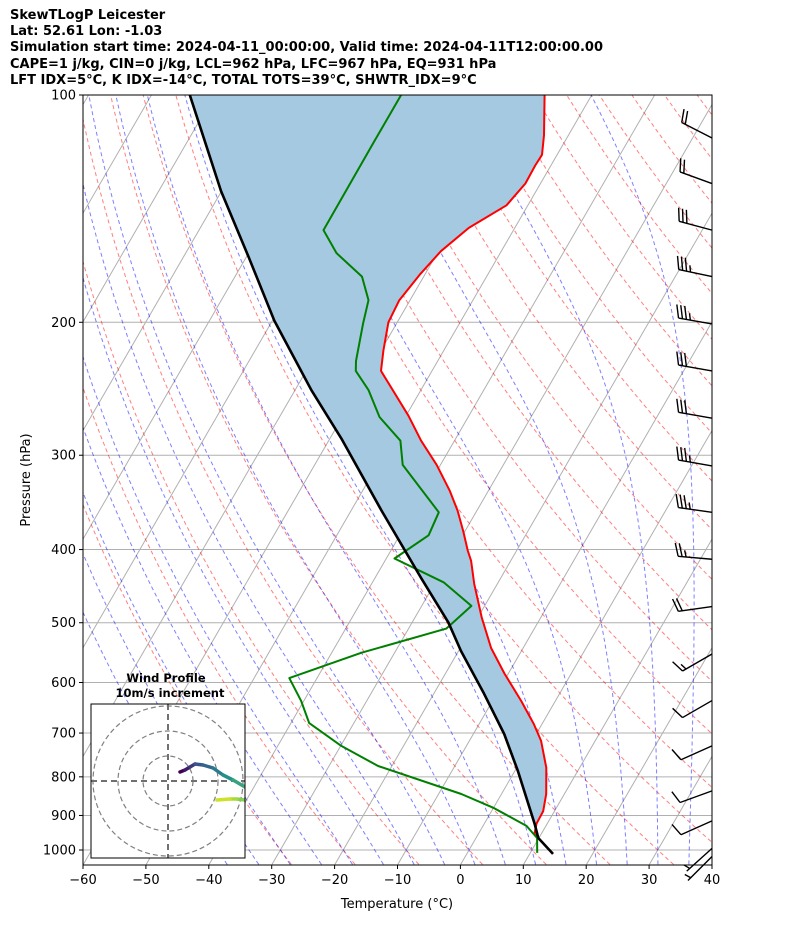 This screenshot has width=794, height=937. Describe the element at coordinates (208, 880) in the screenshot. I see `x-tick-label: −40` at that location.